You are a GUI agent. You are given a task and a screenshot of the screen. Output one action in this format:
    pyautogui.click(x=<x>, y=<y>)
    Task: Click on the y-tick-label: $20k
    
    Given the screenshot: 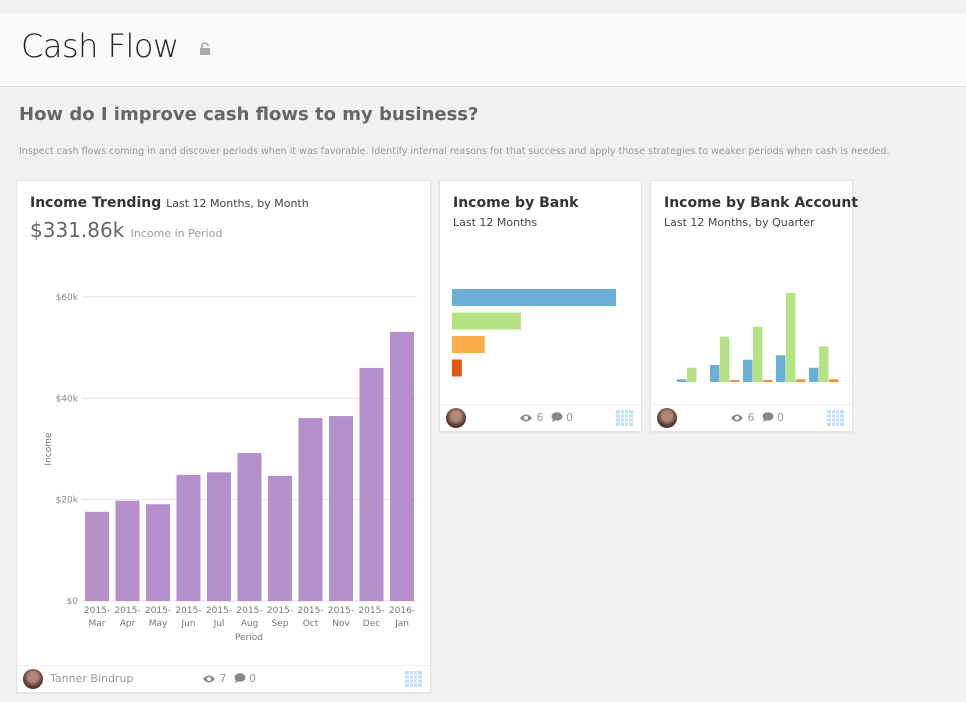 What is the action you would take?
    pyautogui.click(x=67, y=501)
    